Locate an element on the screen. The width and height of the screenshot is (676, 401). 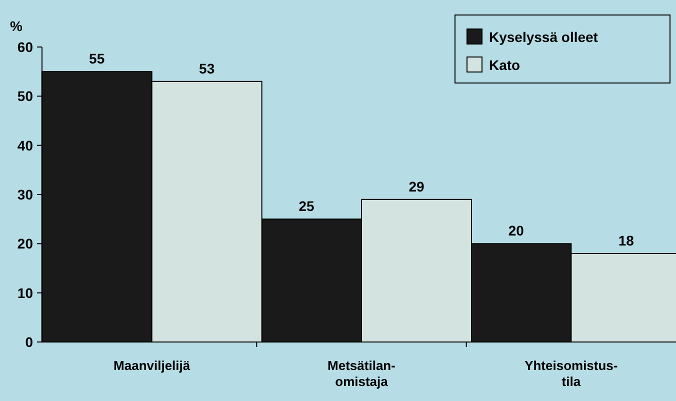
legend-label: Kato is located at coordinates (504, 65).